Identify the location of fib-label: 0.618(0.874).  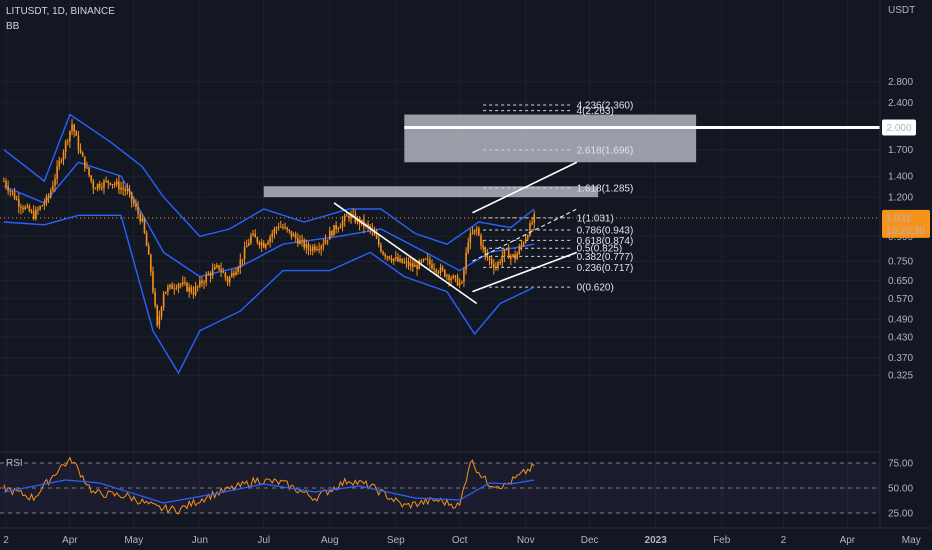
(605, 241).